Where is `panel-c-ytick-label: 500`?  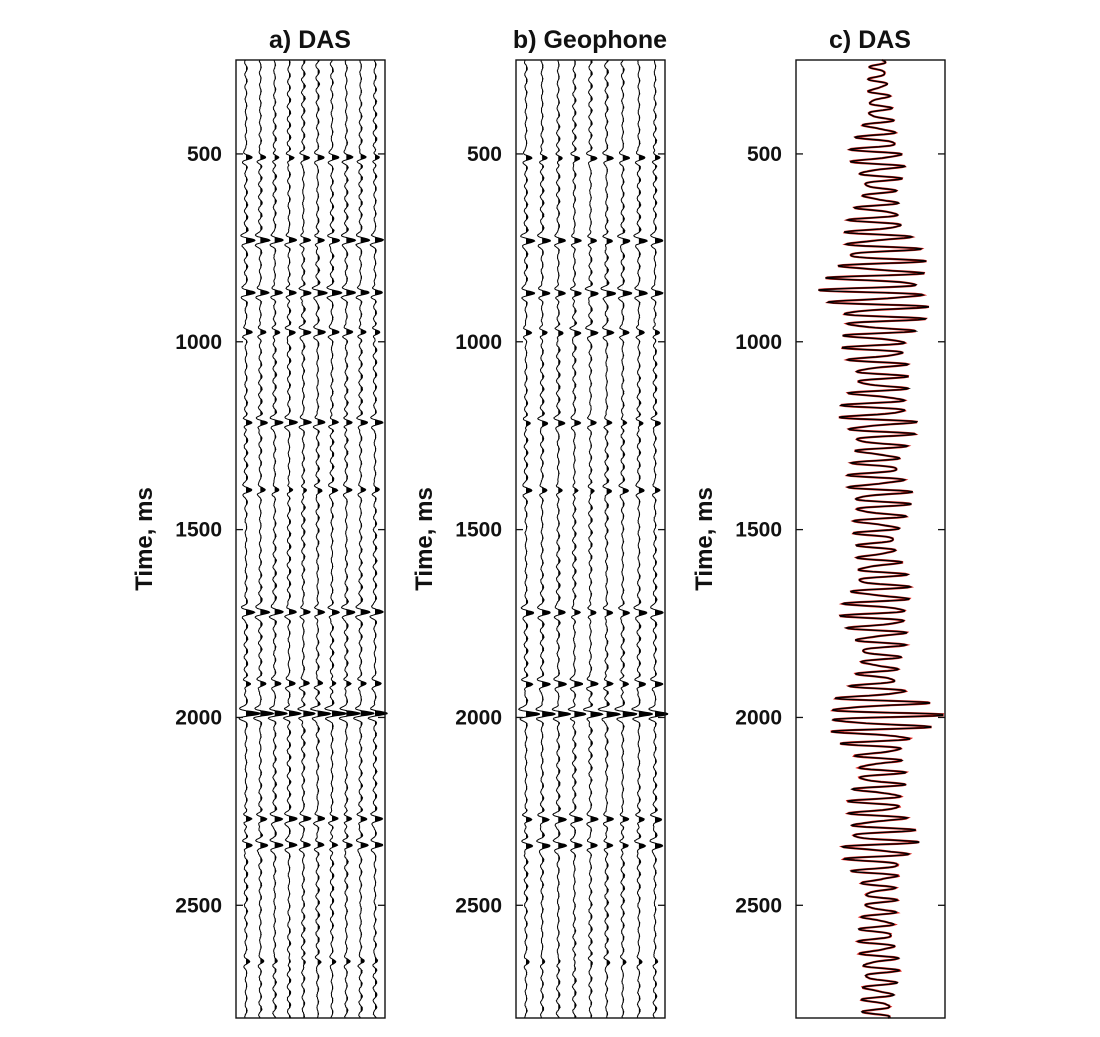 panel-c-ytick-label: 500 is located at coordinates (764, 154).